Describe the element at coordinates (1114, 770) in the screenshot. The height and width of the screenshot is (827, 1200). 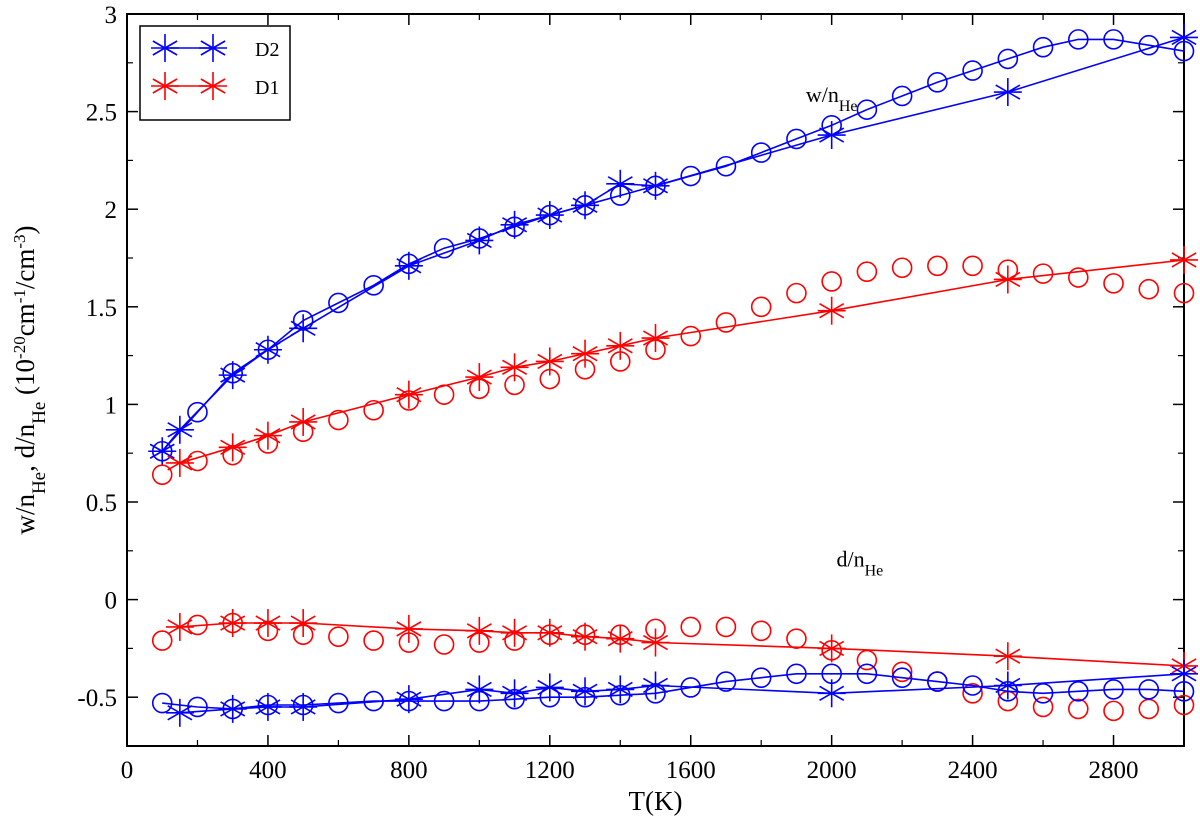
I see `x-tick-label: 2800` at that location.